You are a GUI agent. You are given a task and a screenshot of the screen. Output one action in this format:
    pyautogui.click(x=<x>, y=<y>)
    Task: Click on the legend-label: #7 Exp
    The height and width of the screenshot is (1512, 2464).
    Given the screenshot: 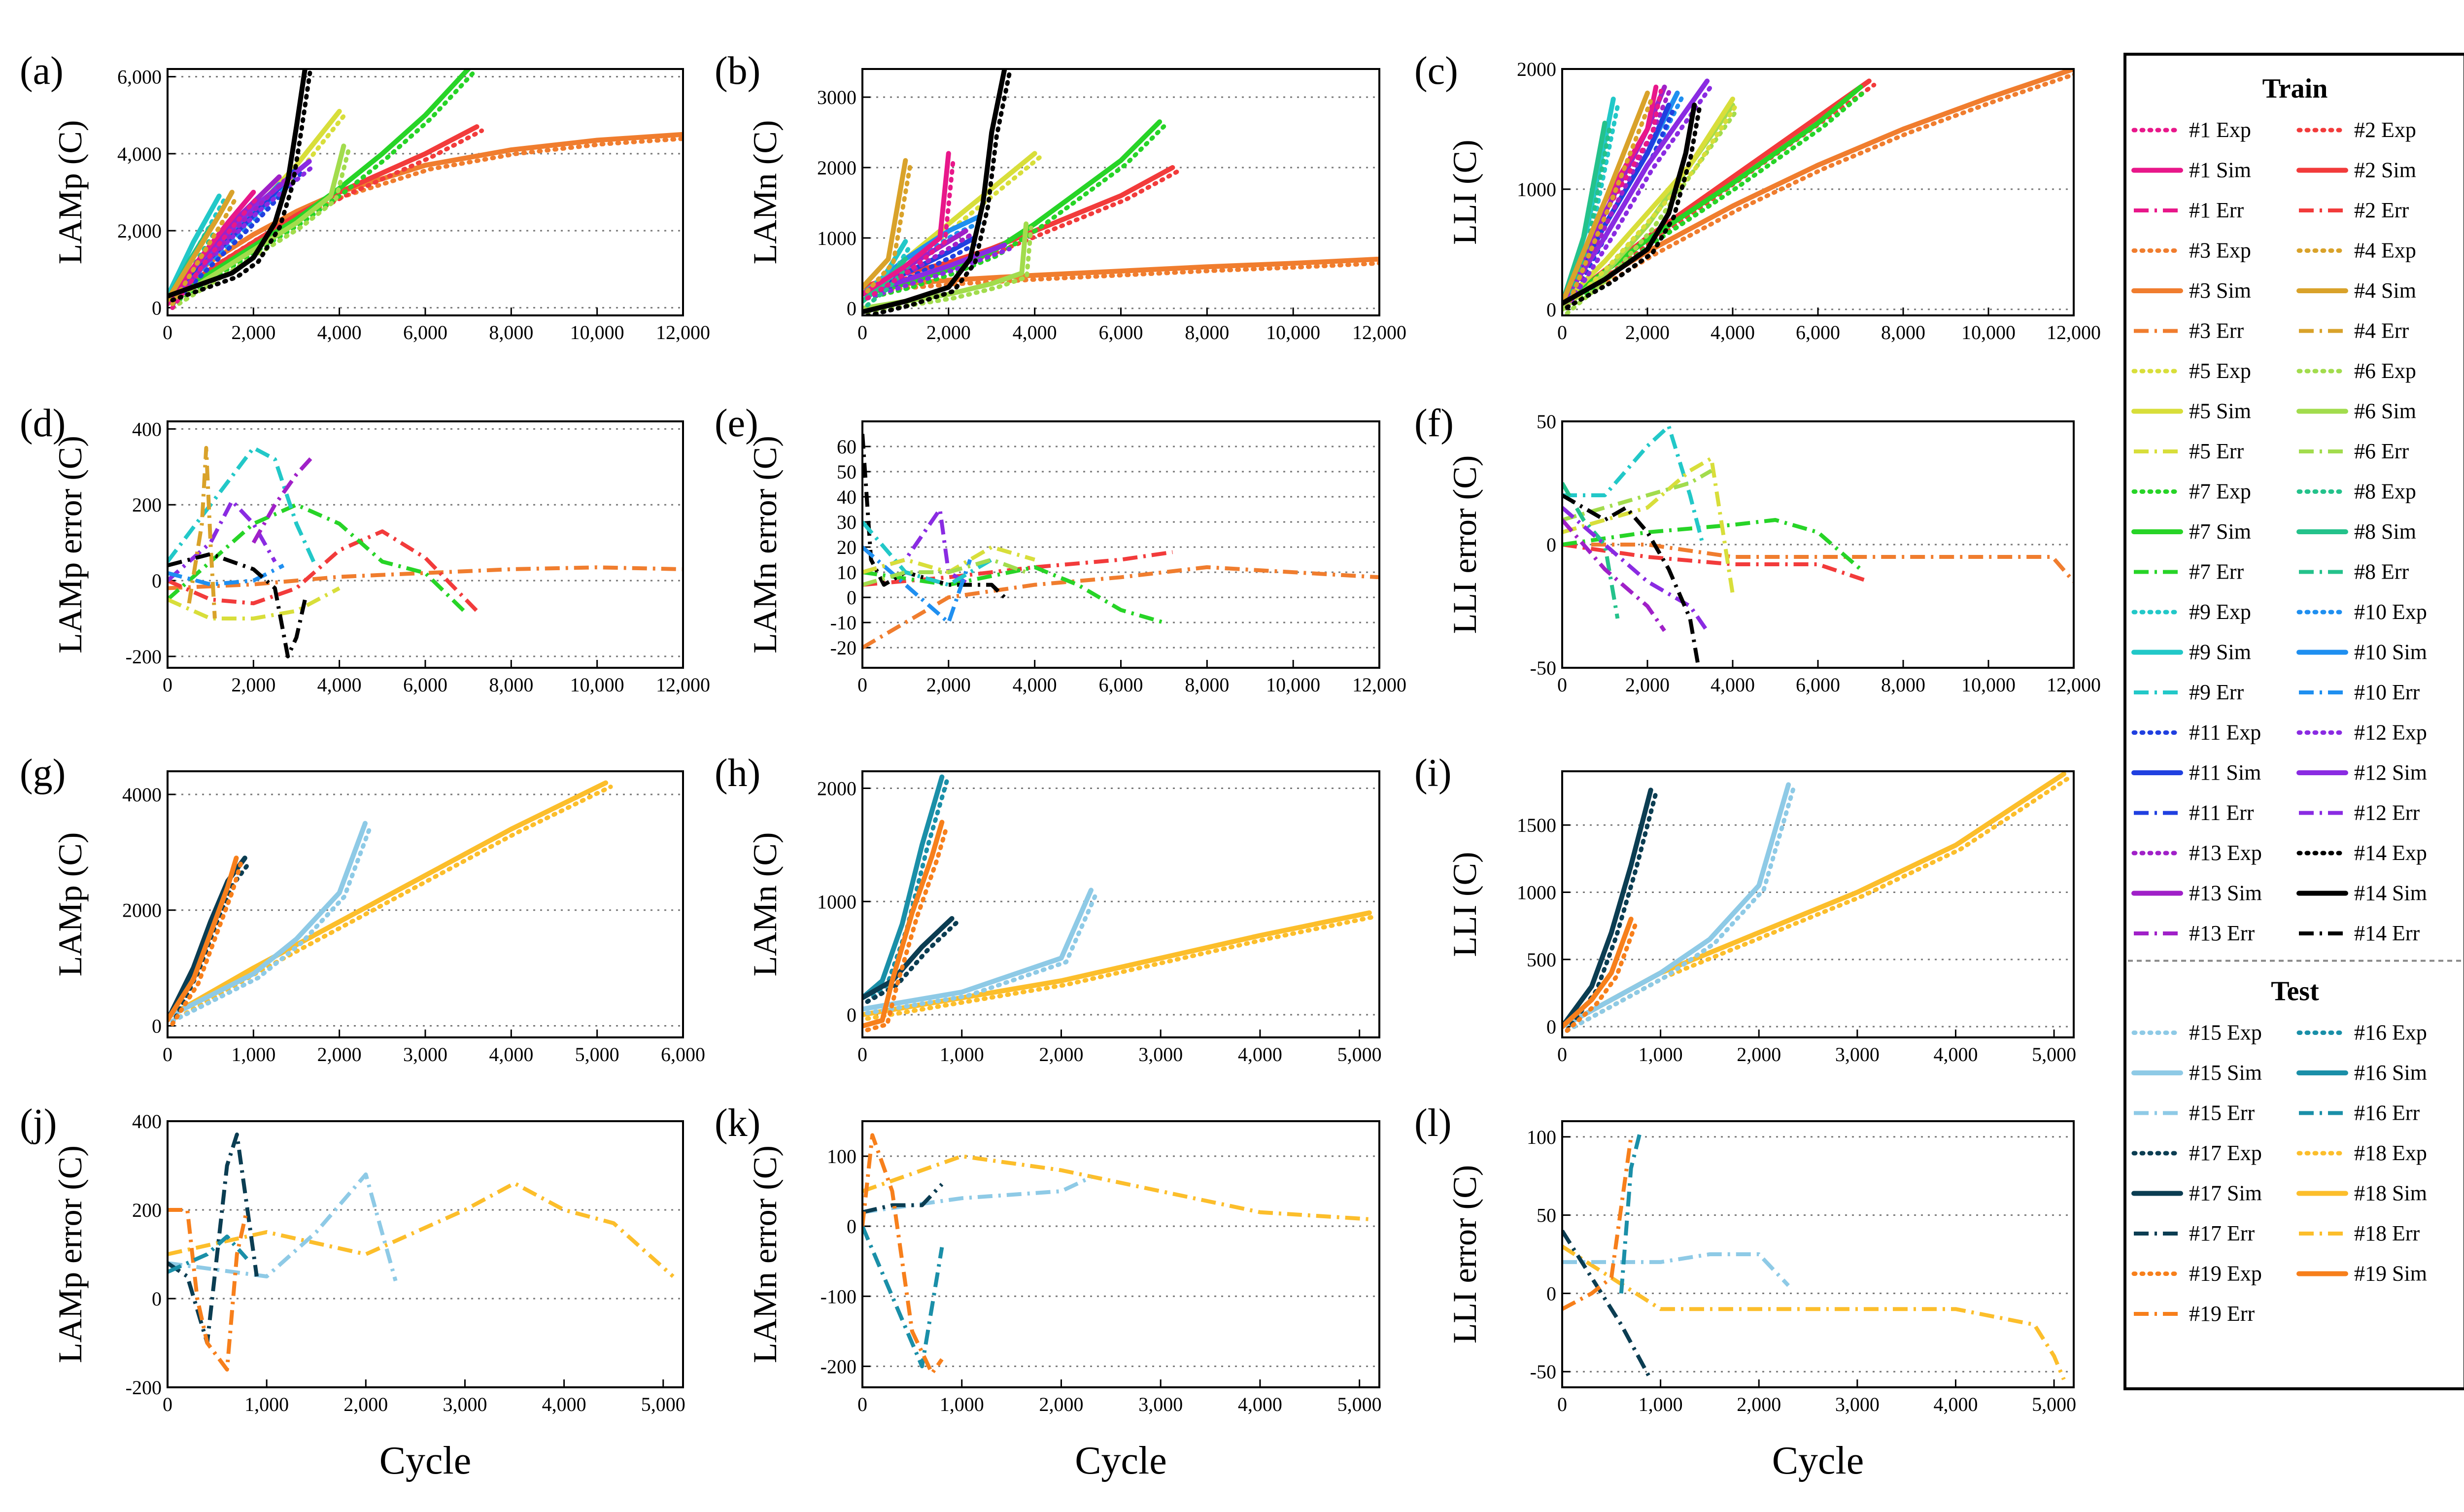 What is the action you would take?
    pyautogui.click(x=2220, y=492)
    